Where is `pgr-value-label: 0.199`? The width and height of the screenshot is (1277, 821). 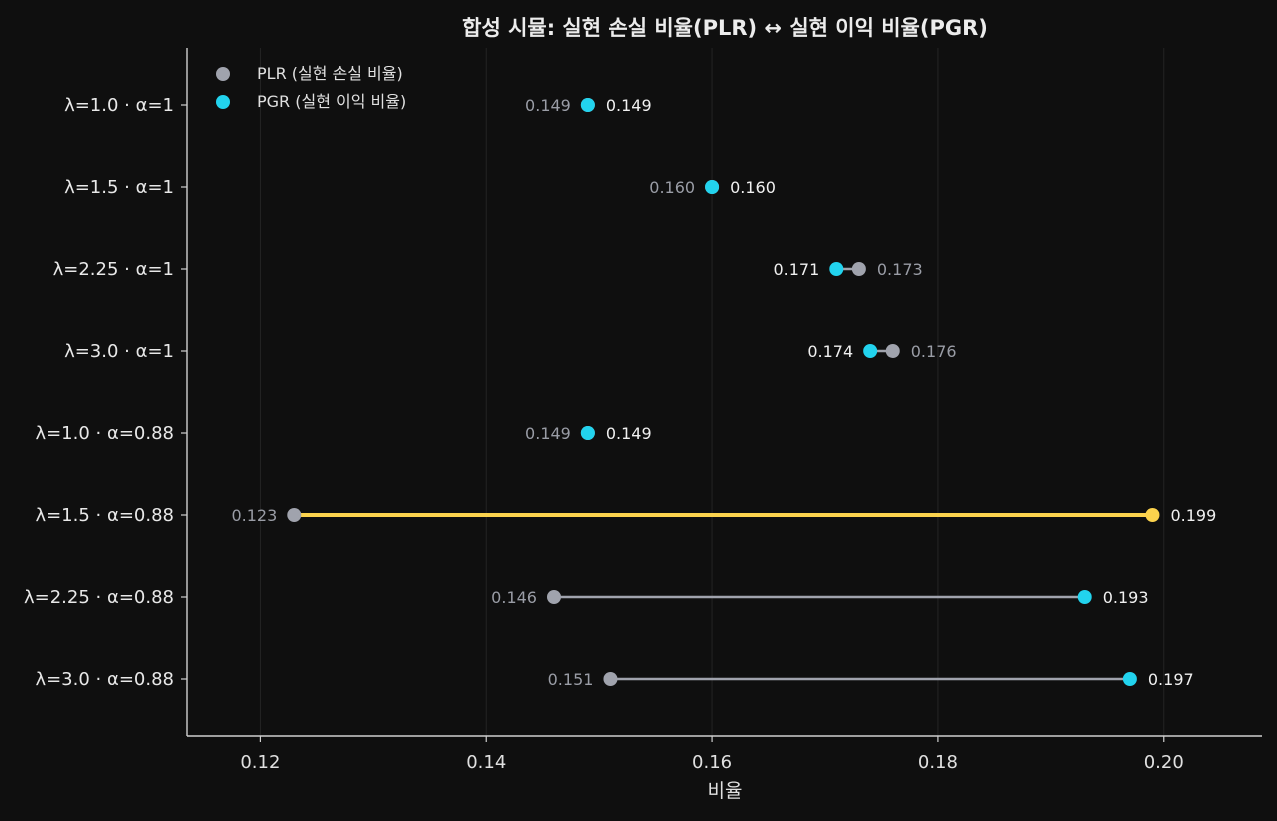 pgr-value-label: 0.199 is located at coordinates (1193, 515).